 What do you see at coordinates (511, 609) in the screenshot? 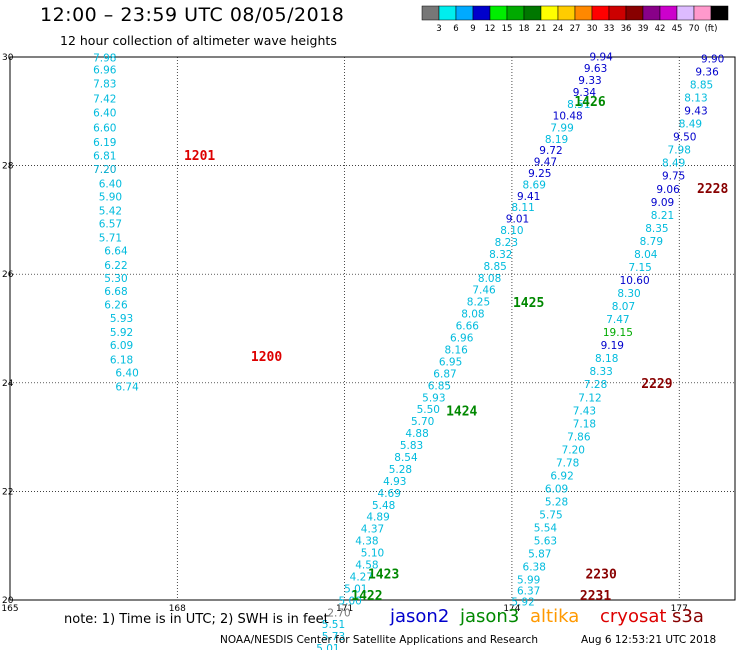
I see `x-tick-label: 174` at bounding box center [511, 609].